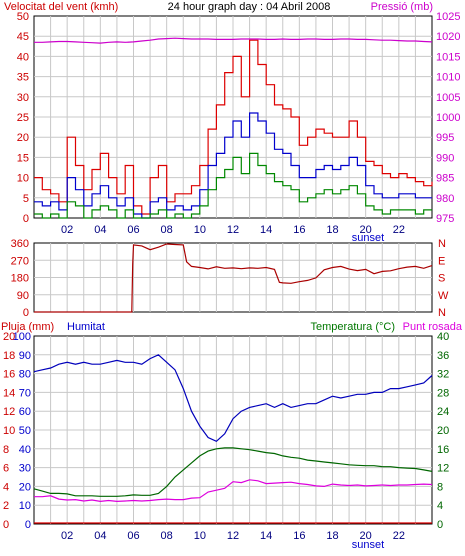 This screenshot has width=465, height=556. I want to click on humidity-x-tick-label: 04, so click(100, 536).